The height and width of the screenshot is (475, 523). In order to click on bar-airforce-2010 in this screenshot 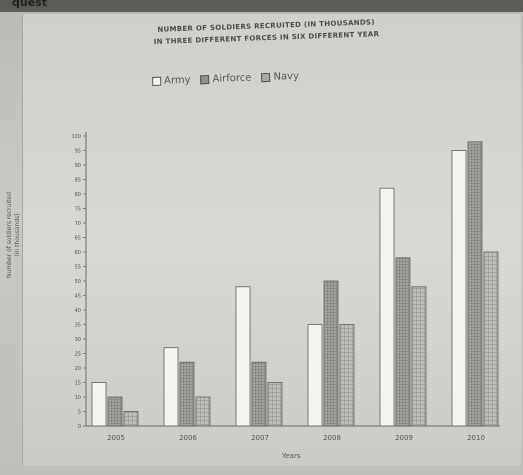, I will do `click(475, 284)`.